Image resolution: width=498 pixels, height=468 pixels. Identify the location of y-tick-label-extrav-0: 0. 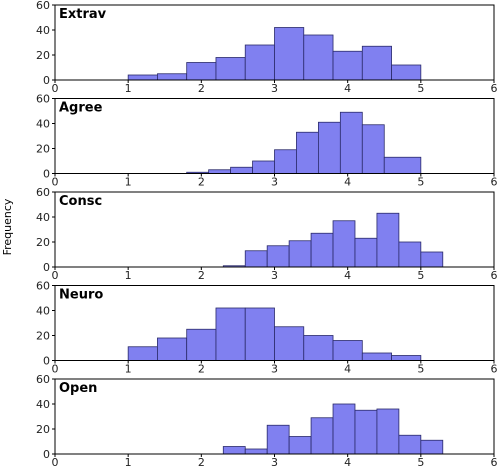
(46, 80).